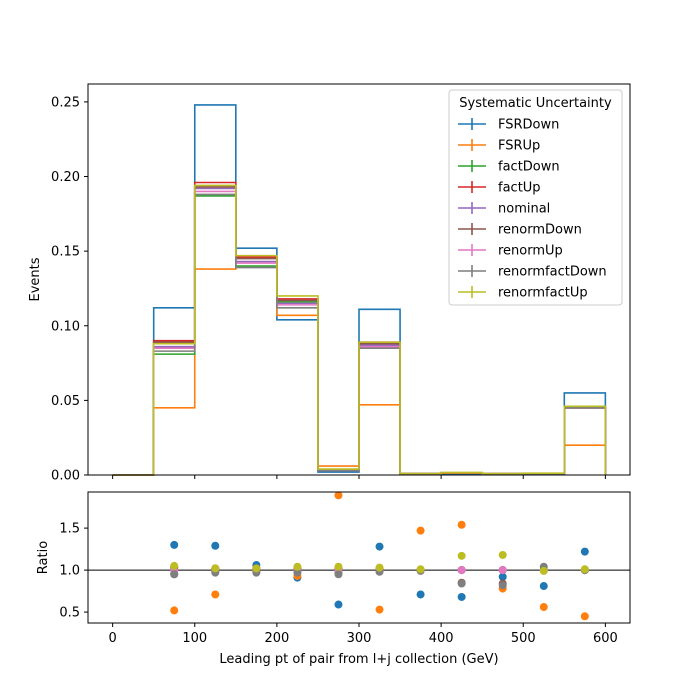 The height and width of the screenshot is (700, 700). I want to click on legend-label: renormfactDown, so click(552, 272).